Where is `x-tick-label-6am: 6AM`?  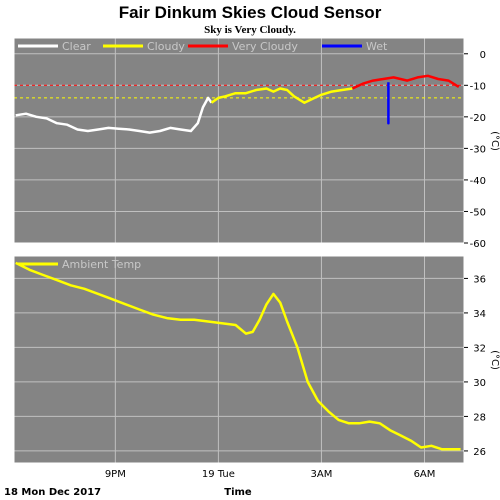
x-tick-label-6am: 6AM is located at coordinates (425, 474).